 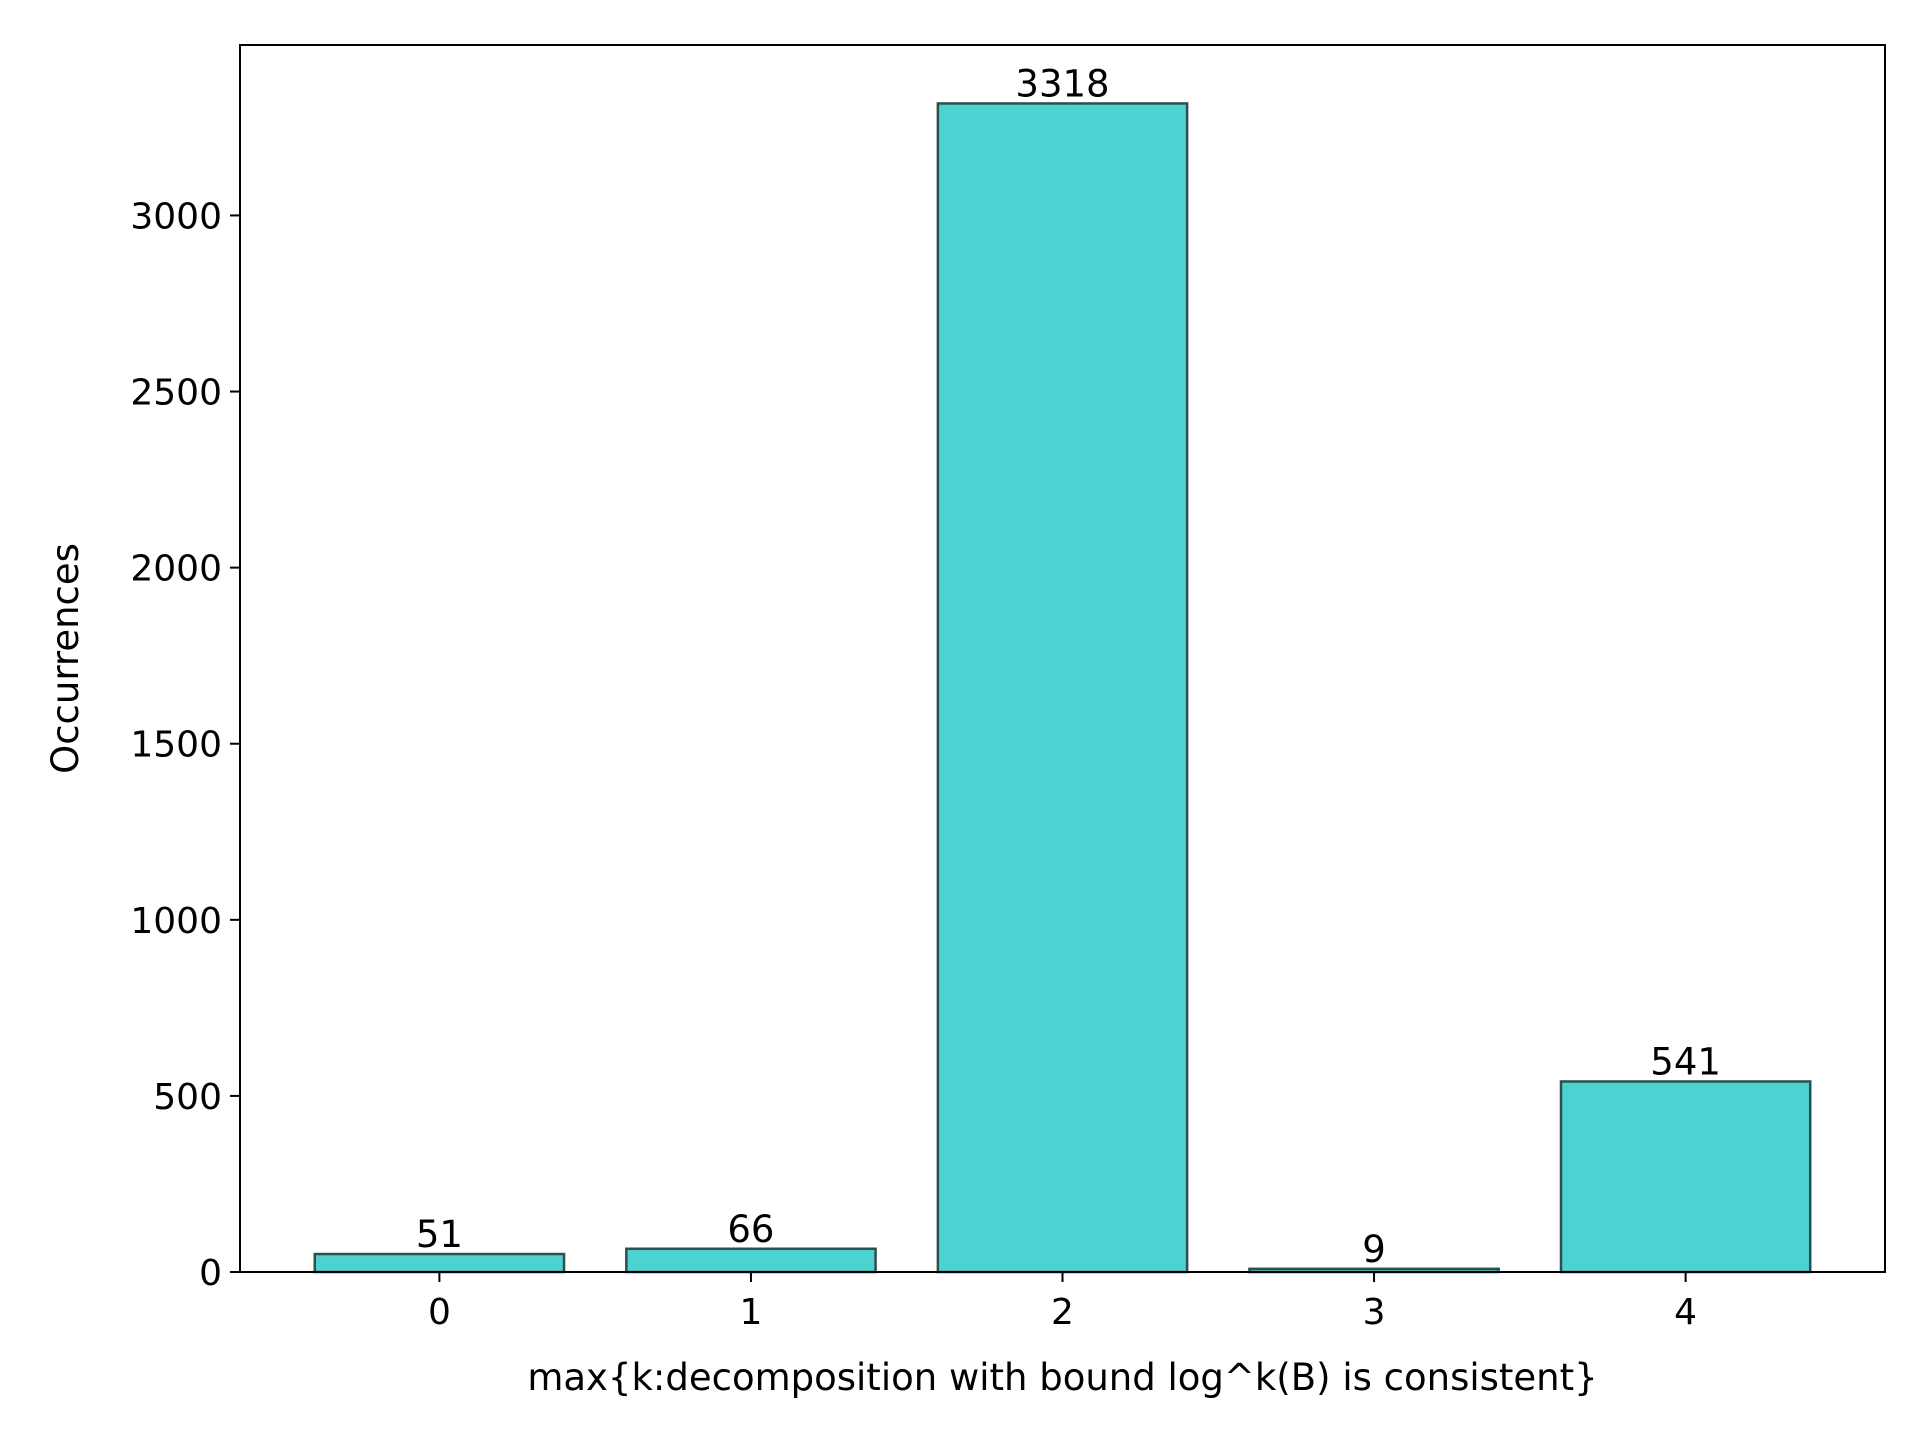 I want to click on data-label-2: 3318, so click(x=1062, y=83).